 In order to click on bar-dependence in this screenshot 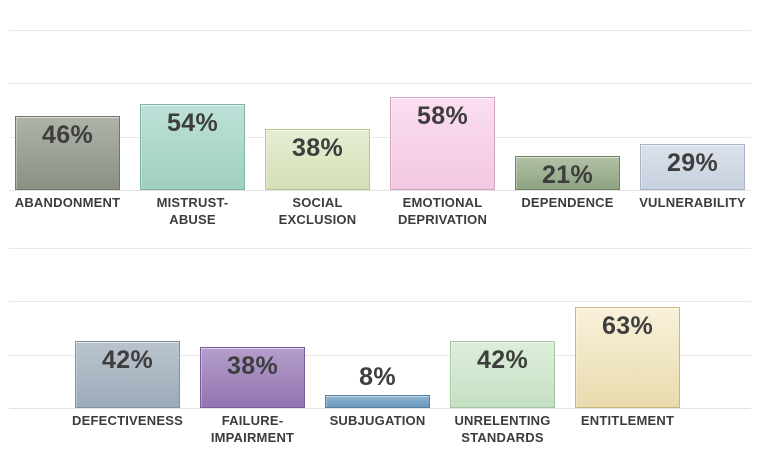, I will do `click(567, 173)`.